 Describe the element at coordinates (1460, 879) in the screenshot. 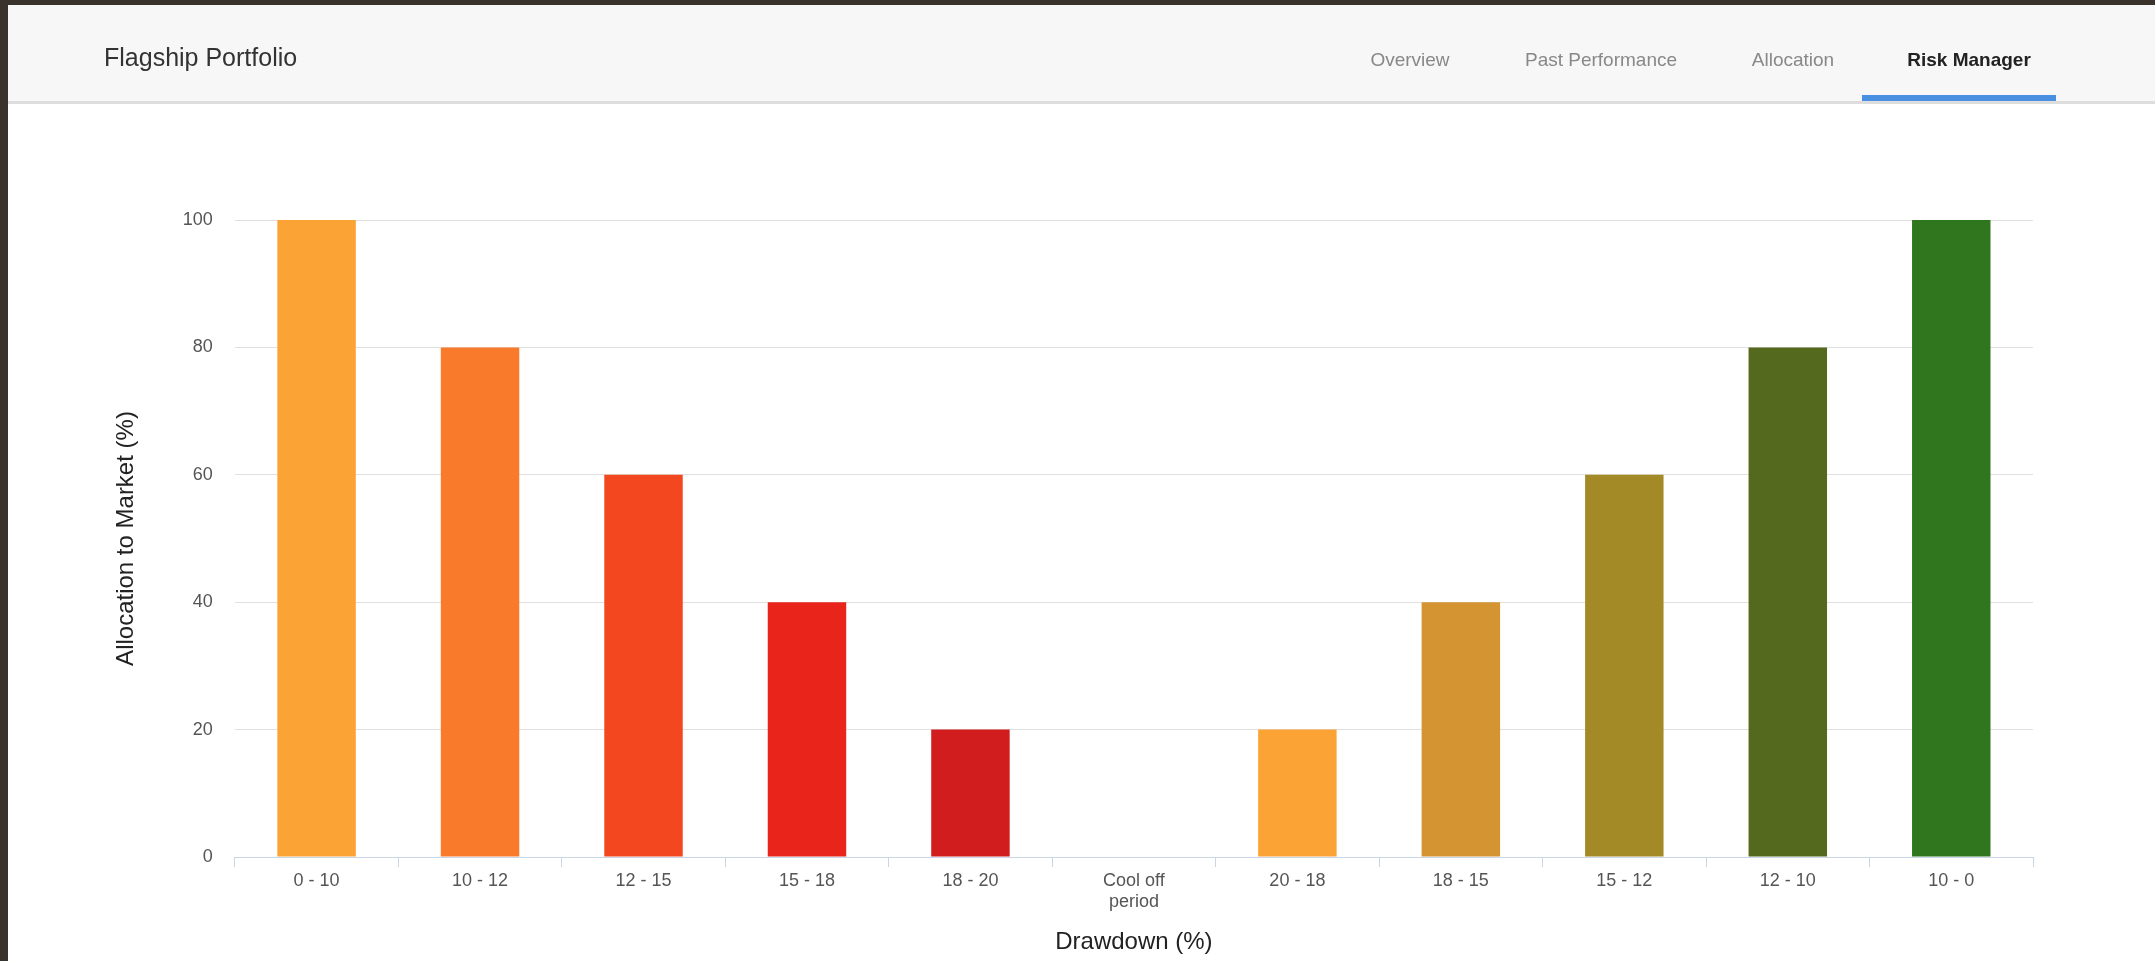

I see `x-tick-label: 18 - 15` at that location.